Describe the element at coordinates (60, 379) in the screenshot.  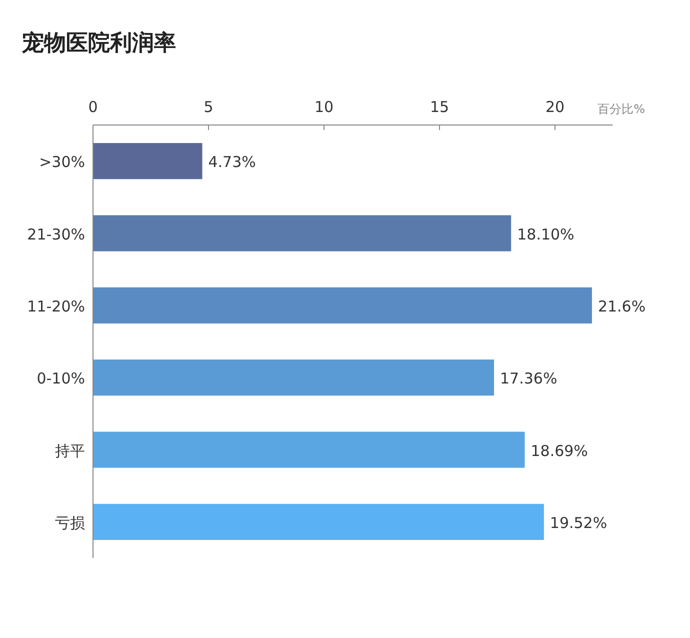
I see `y-tick-label: 0-10%` at that location.